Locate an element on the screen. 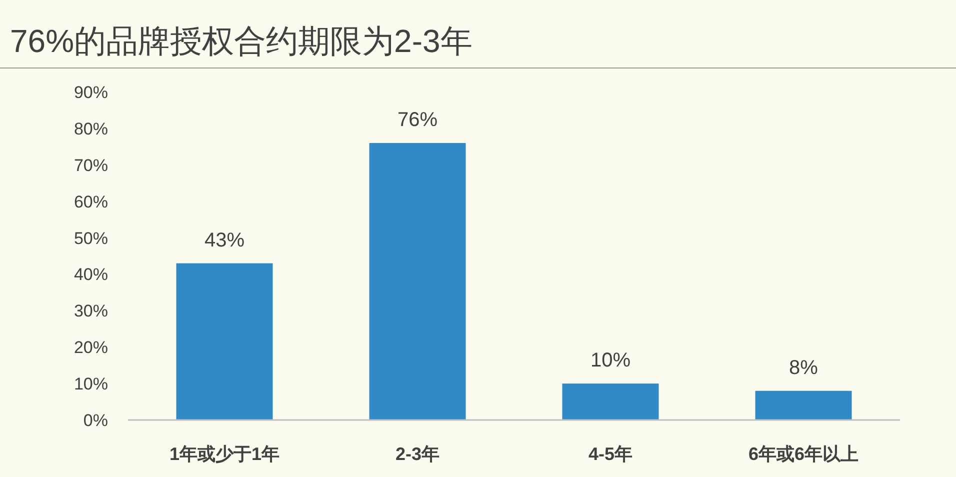 This screenshot has width=956, height=477. y-tick-label: 70% is located at coordinates (91, 165).